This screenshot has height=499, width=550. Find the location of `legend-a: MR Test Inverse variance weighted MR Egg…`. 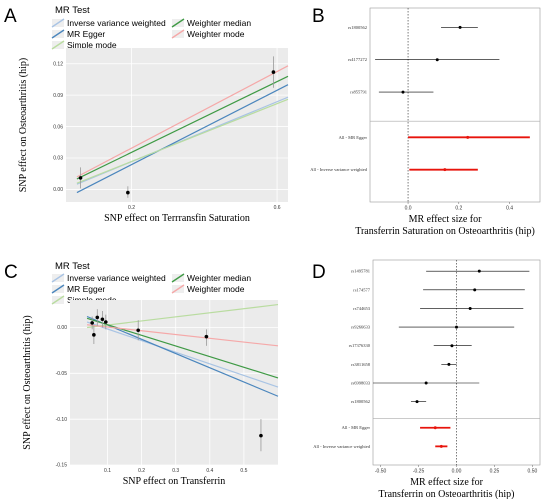

legend-a: MR Test Inverse variance weighted MR Egg… is located at coordinates (151, 27).